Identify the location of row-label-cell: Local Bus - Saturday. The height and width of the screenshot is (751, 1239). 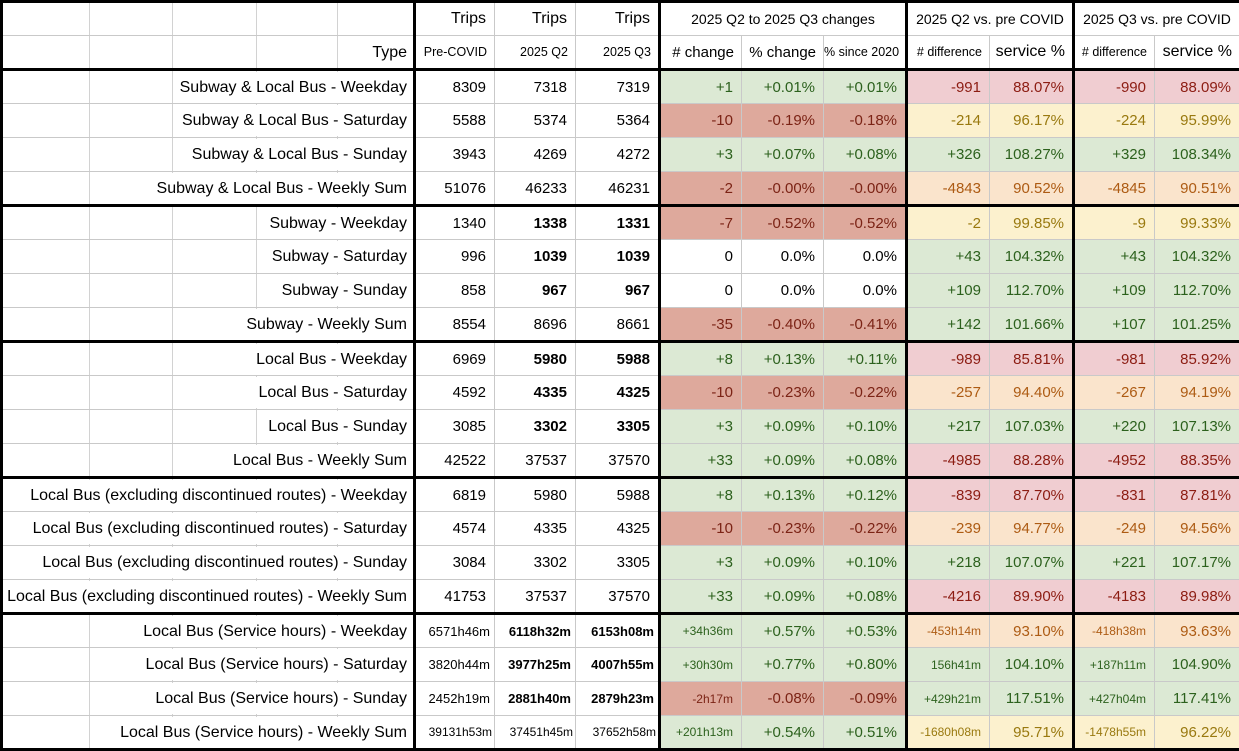
(208, 392).